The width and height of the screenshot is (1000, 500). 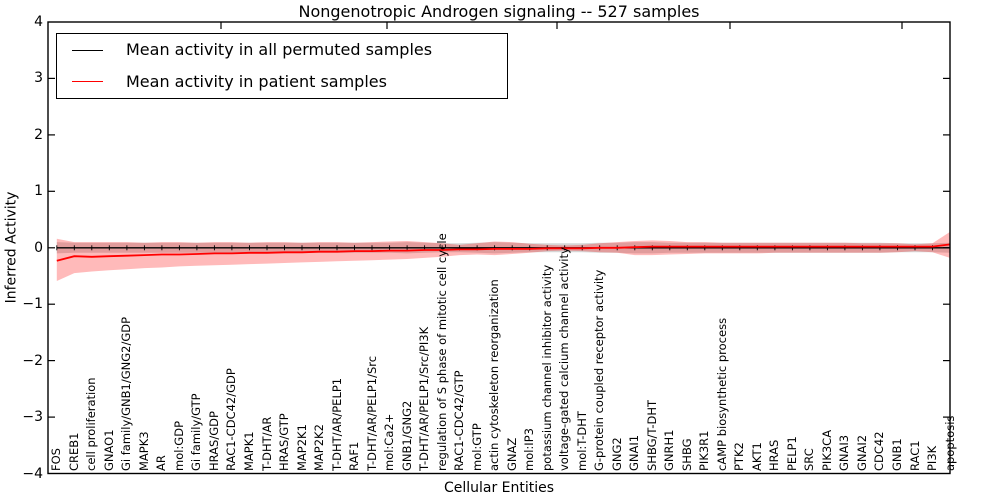 What do you see at coordinates (949, 443) in the screenshot?
I see `x-tick-label: apoptosis` at bounding box center [949, 443].